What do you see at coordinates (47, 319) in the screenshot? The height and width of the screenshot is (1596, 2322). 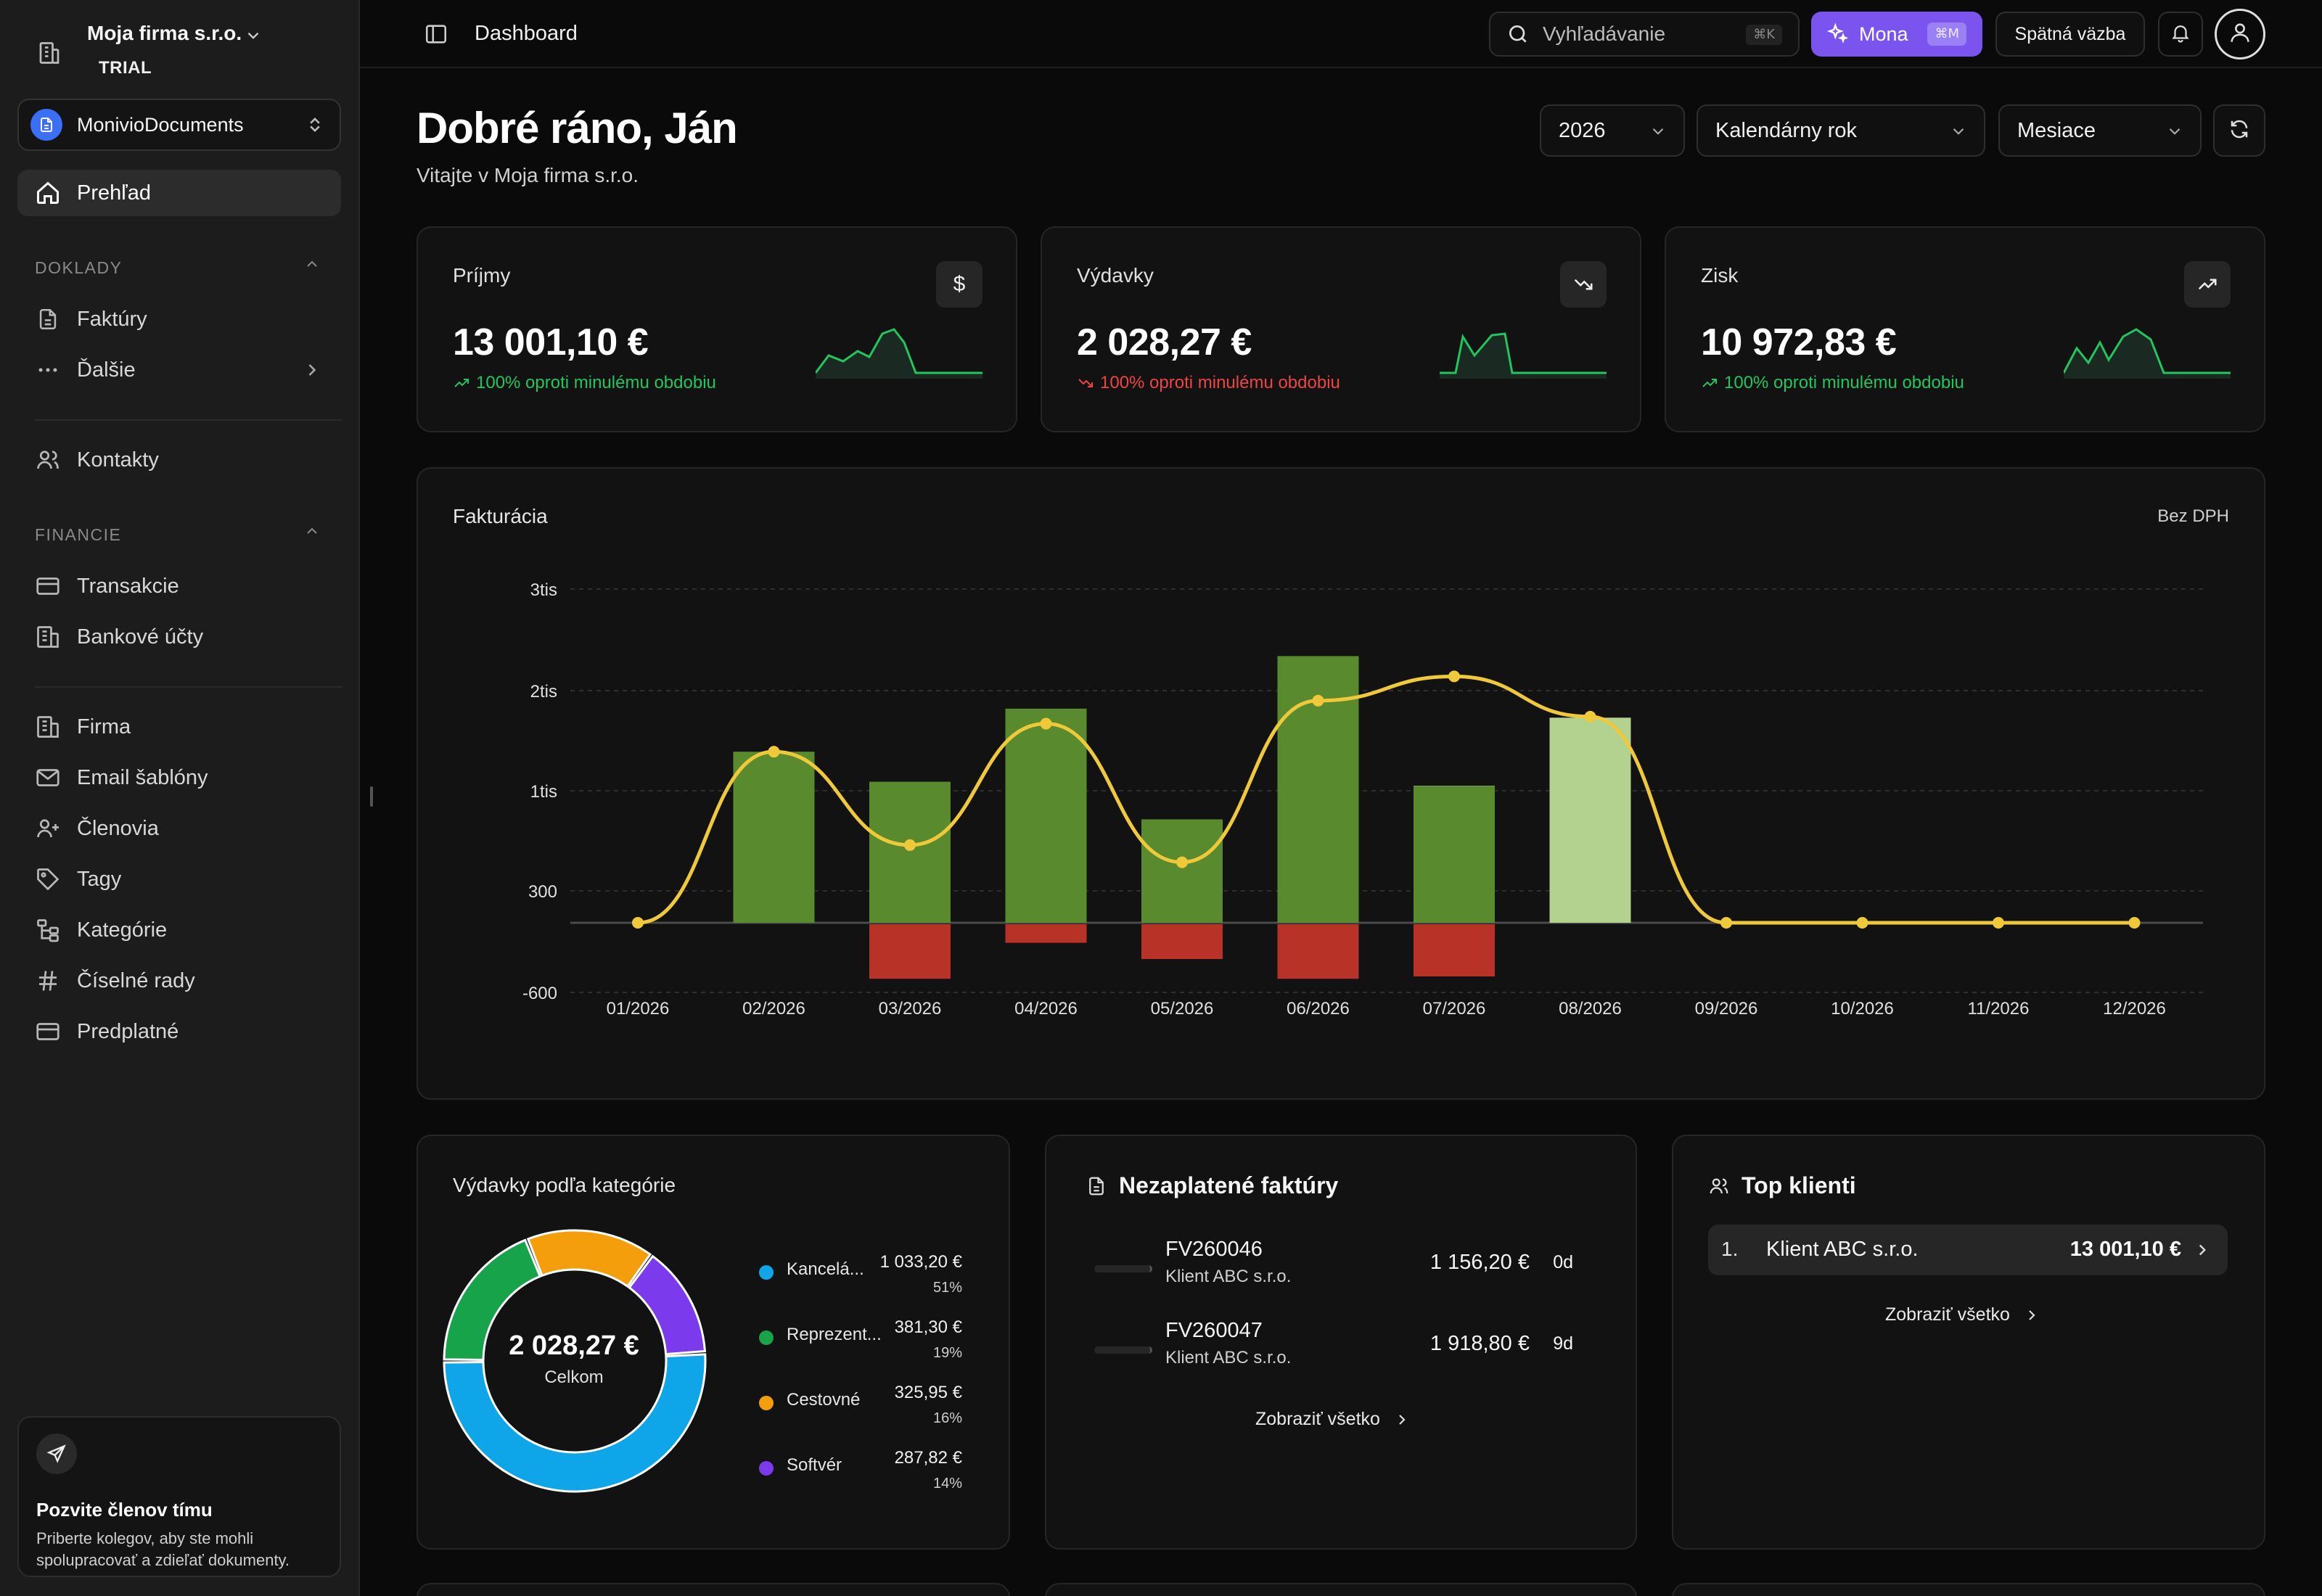 I see `document-icon` at bounding box center [47, 319].